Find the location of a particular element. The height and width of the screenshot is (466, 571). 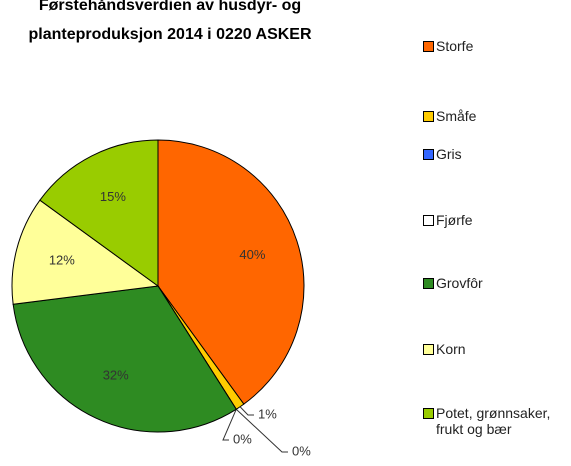

data-label: 1% is located at coordinates (267, 413).